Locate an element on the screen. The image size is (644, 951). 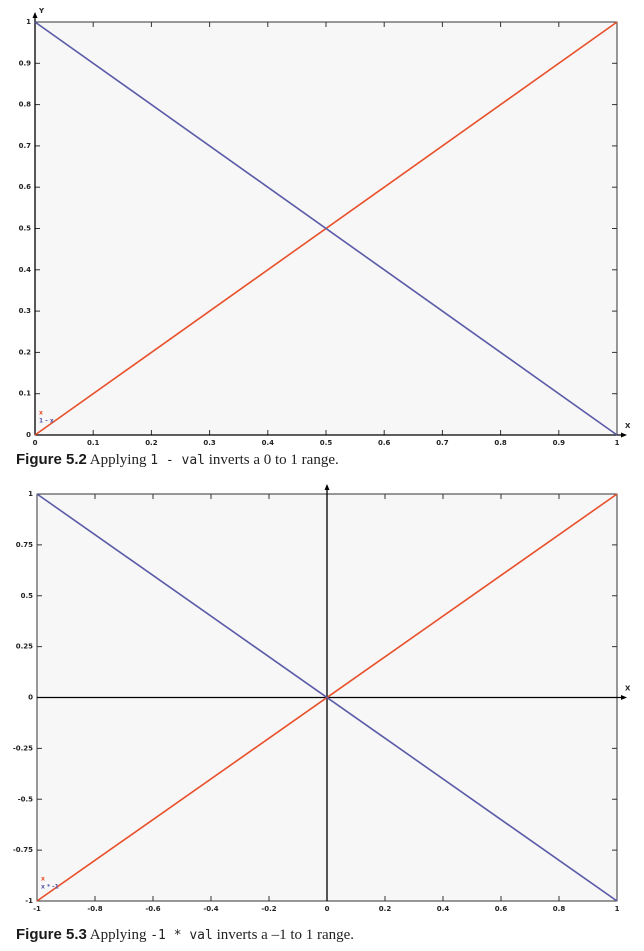
caption-label: Figure 5.2 is located at coordinates (51, 459).